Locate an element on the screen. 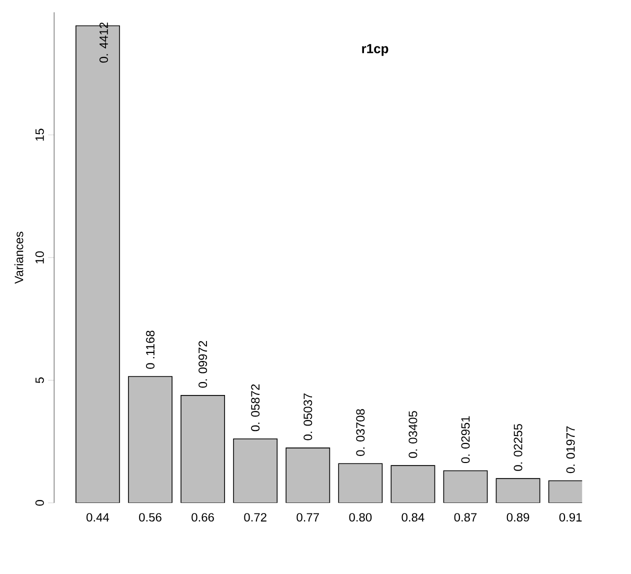  annotation: 0. 01977 is located at coordinates (570, 450).